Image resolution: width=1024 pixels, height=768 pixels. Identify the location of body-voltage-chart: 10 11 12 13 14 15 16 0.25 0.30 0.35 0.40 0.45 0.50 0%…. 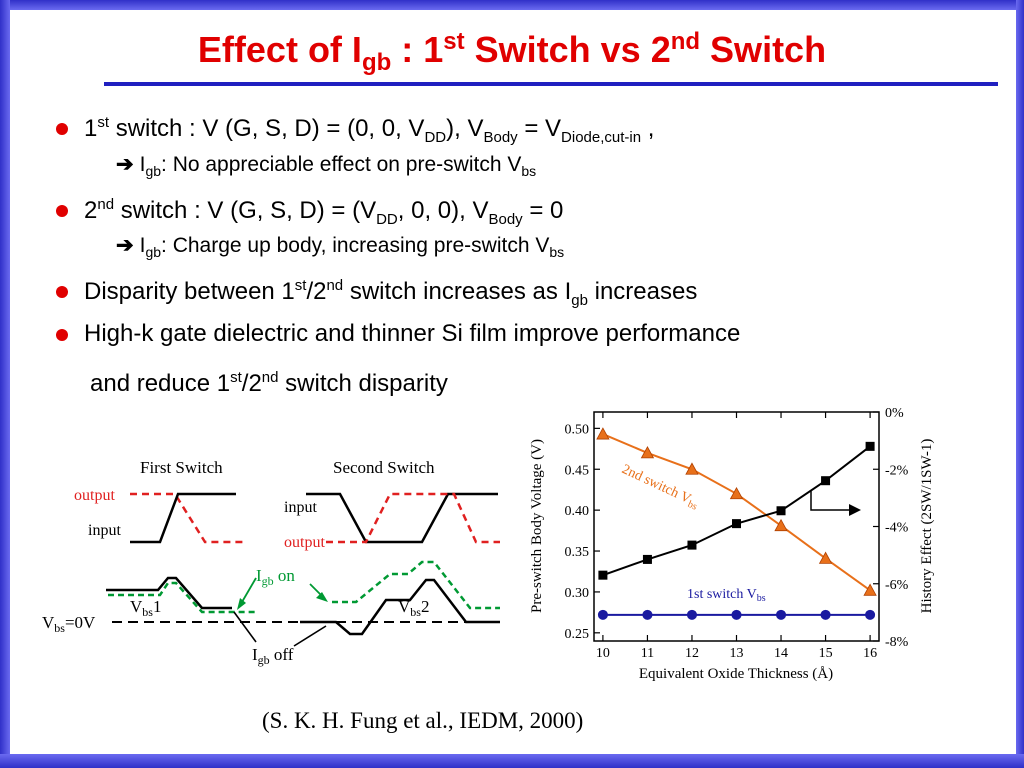
(732, 544).